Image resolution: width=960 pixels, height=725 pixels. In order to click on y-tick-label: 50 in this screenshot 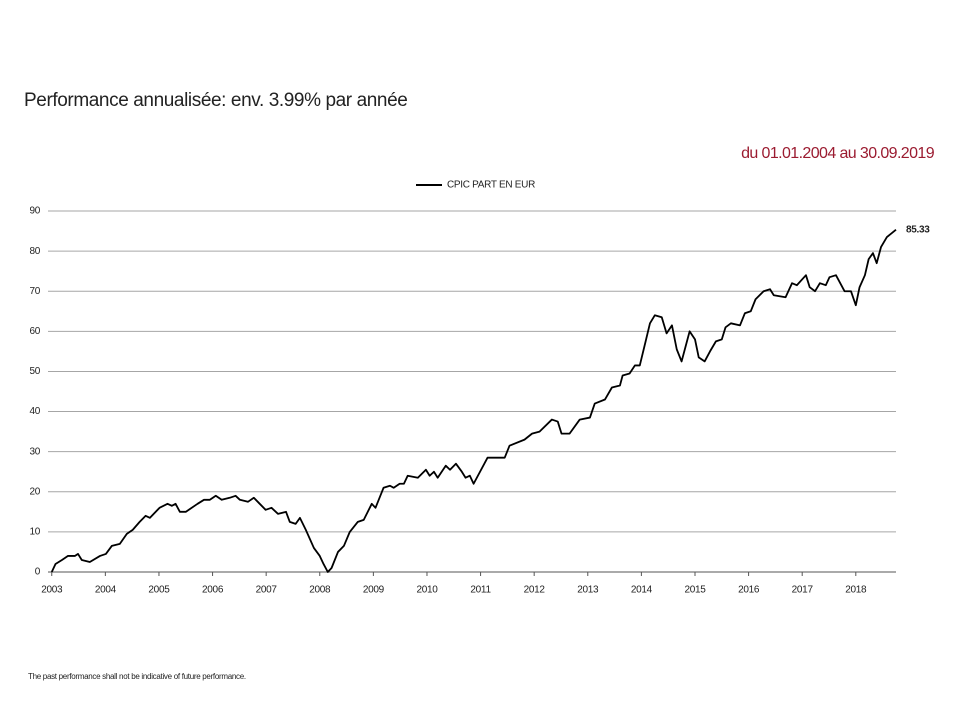, I will do `click(34, 371)`.